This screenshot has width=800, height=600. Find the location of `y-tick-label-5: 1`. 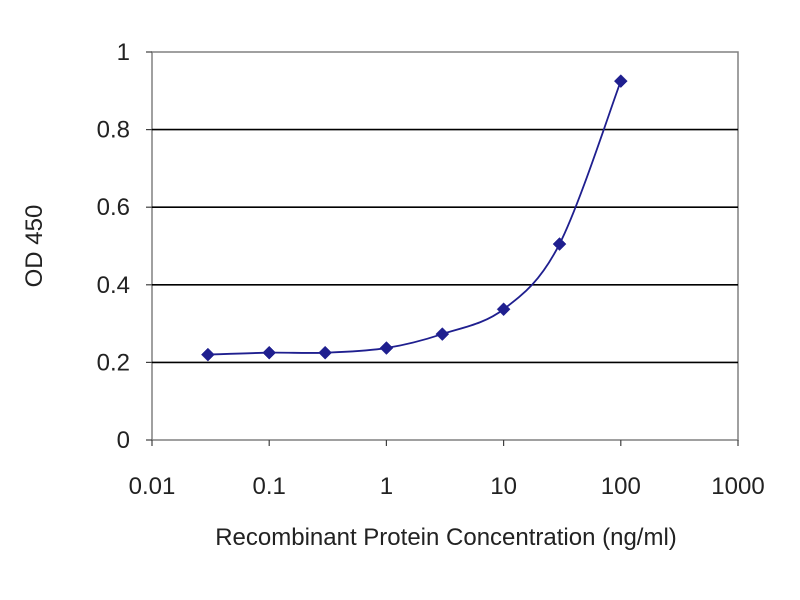

y-tick-label-5: 1 is located at coordinates (123, 52).